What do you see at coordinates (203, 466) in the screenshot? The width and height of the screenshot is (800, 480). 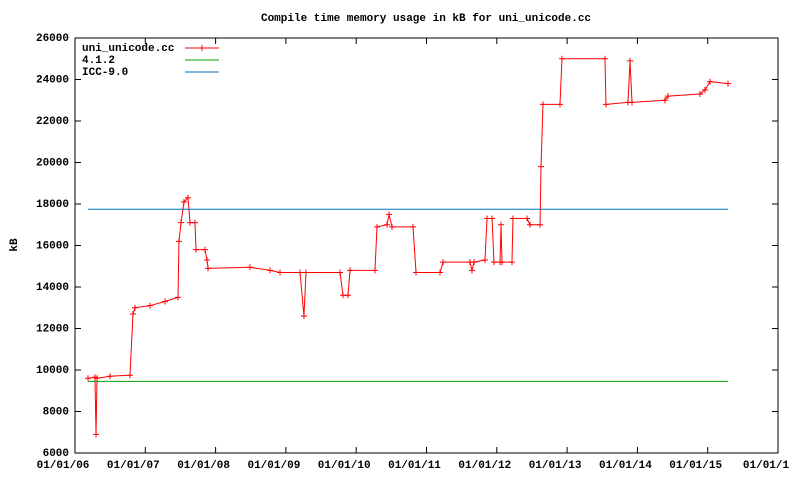 I see `x-tick-label: 01/01/08` at bounding box center [203, 466].